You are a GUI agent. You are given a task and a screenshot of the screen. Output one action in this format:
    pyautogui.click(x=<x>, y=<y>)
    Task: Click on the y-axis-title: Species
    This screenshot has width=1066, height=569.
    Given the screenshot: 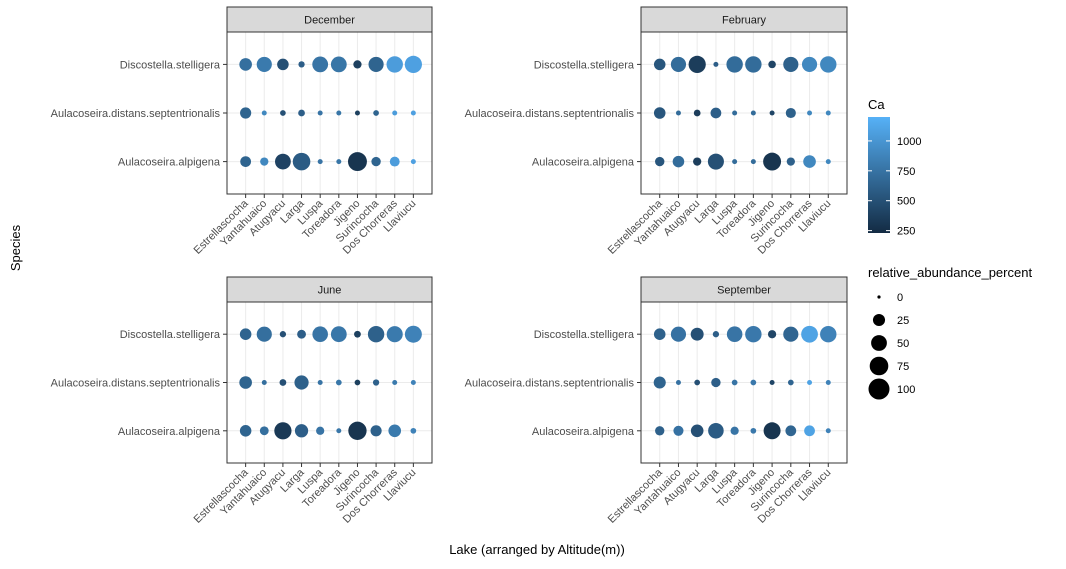 What is the action you would take?
    pyautogui.click(x=15, y=247)
    